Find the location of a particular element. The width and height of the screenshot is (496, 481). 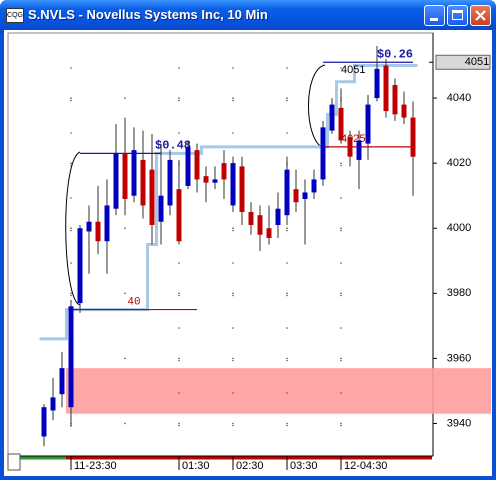

level-value: 4025 is located at coordinates (353, 139).